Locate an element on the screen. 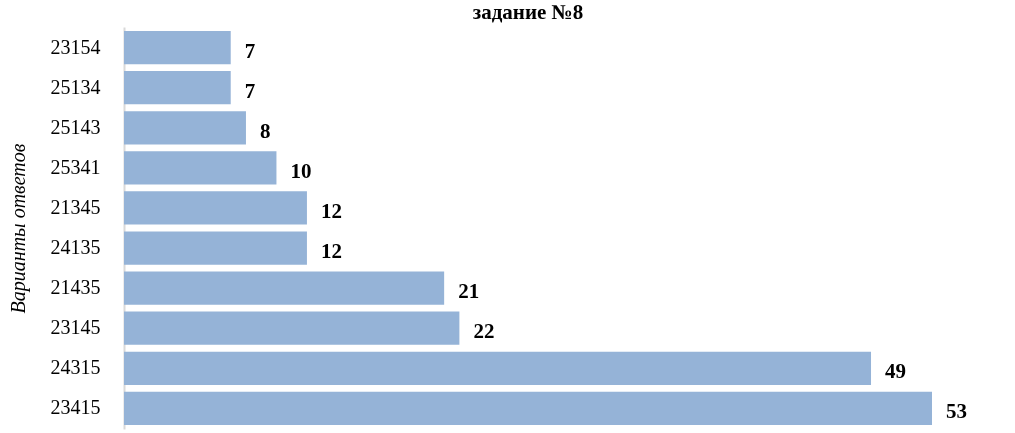 This screenshot has height=433, width=1015. data-label: 21 is located at coordinates (469, 291).